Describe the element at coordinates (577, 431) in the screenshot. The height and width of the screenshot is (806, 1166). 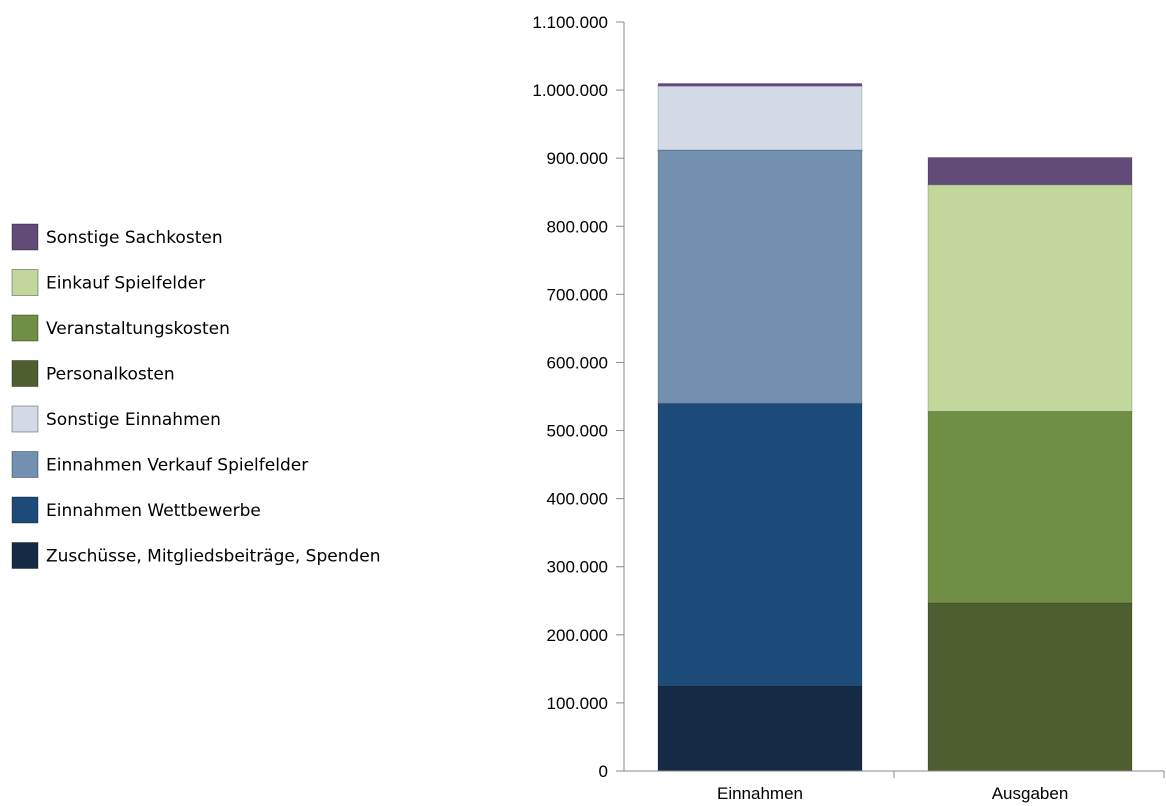
I see `y-tick-label: 500.000` at that location.